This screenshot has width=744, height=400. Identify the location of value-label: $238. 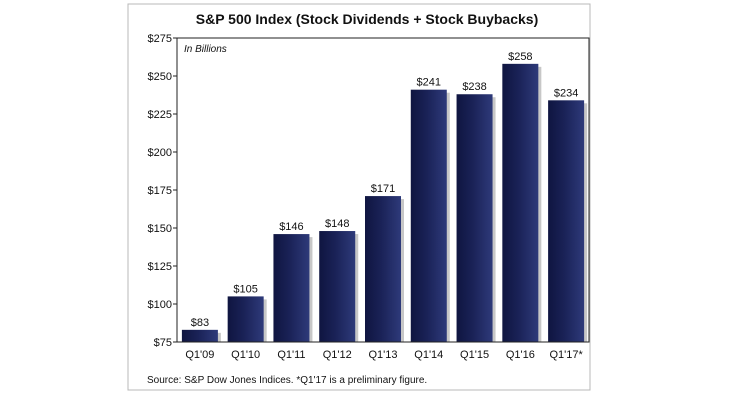
(474, 87).